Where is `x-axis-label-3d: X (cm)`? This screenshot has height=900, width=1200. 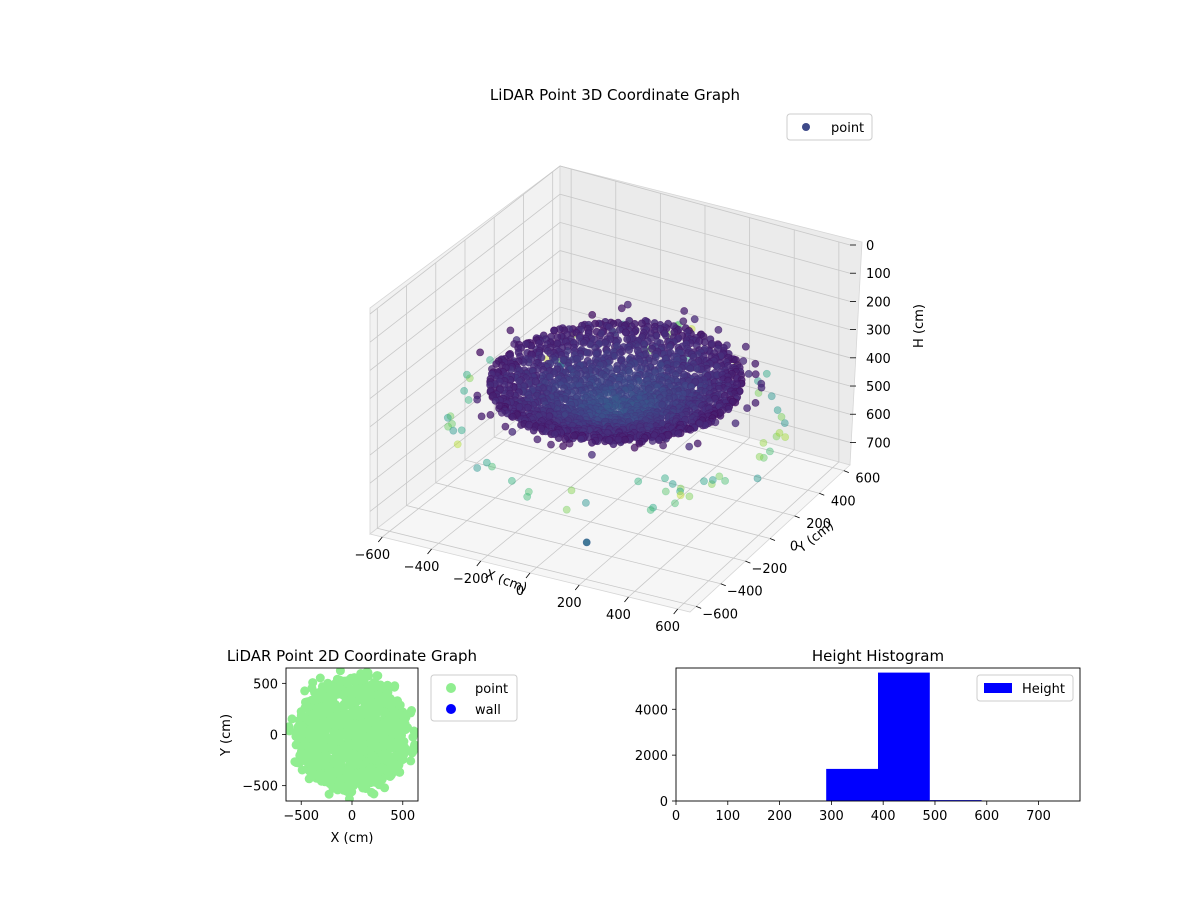
x-axis-label-3d: X (cm) is located at coordinates (506, 581).